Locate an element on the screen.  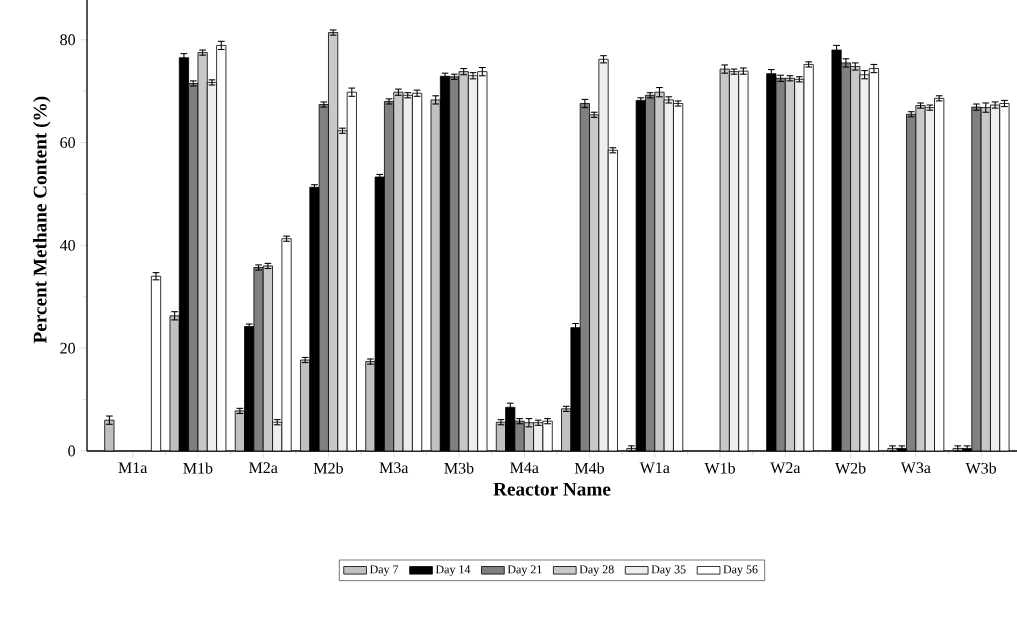
x-tick-label: M3b is located at coordinates (459, 468).